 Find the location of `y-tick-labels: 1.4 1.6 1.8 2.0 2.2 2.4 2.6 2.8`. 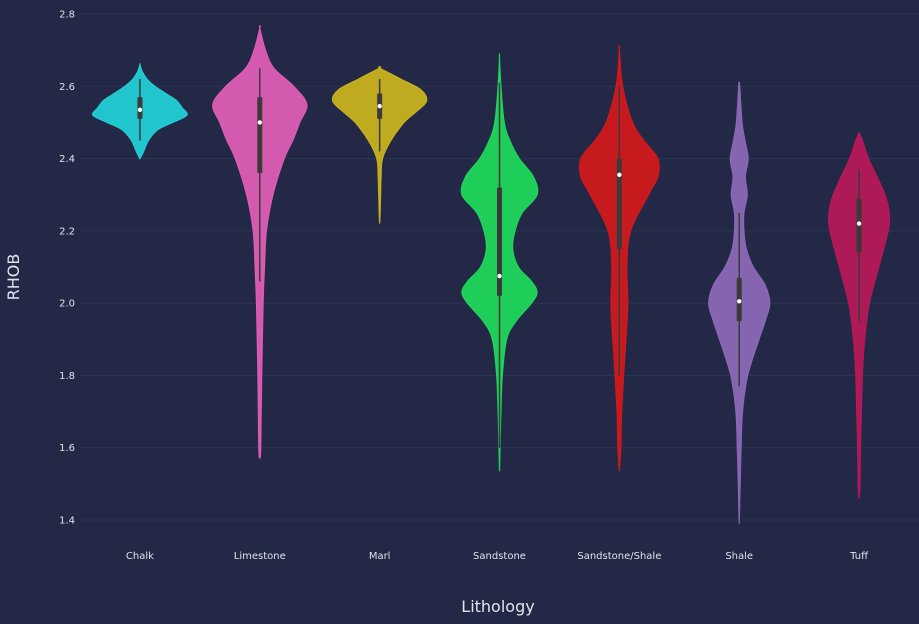

y-tick-labels: 1.4 1.6 1.8 2.0 2.2 2.4 2.6 2.8 is located at coordinates (67, 268).